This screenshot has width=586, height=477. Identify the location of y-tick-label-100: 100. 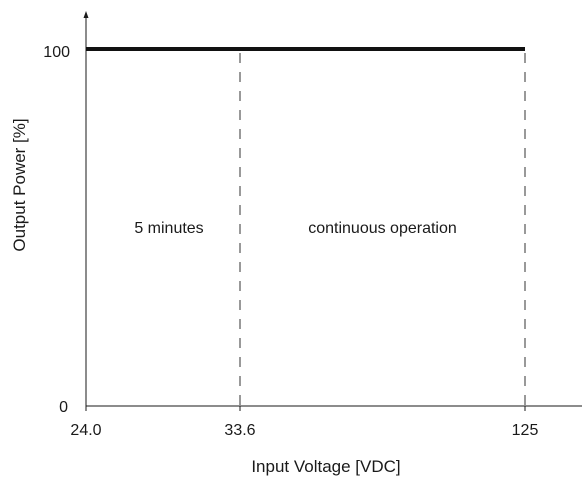
(56, 52).